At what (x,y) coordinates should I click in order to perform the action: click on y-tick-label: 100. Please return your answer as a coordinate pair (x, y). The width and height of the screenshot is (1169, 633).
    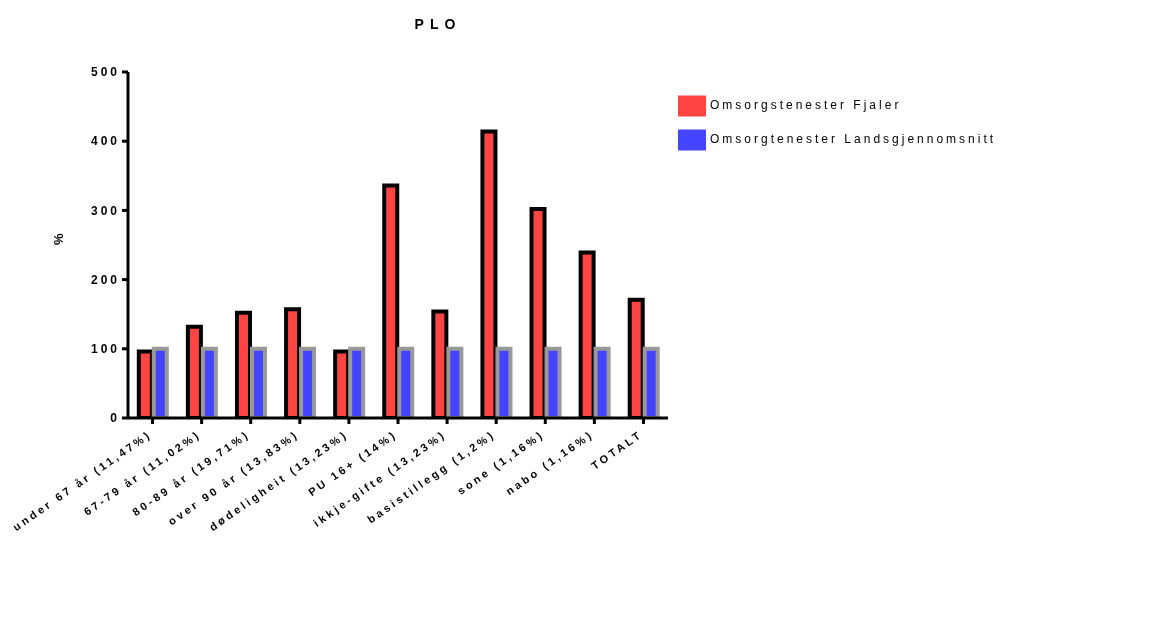
    Looking at the image, I should click on (105, 349).